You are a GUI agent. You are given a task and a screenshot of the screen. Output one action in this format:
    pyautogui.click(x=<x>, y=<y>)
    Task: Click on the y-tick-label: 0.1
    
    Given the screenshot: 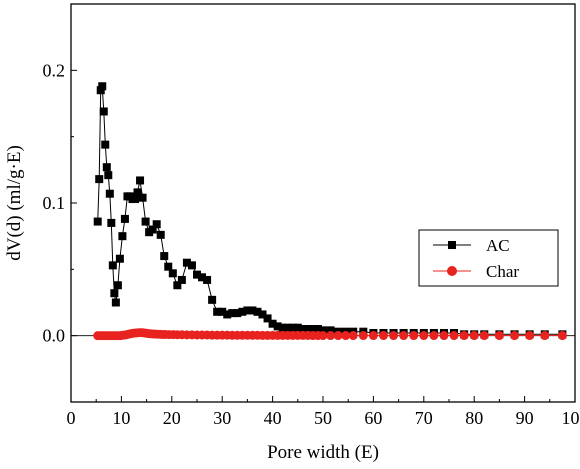 What is the action you would take?
    pyautogui.click(x=54, y=203)
    